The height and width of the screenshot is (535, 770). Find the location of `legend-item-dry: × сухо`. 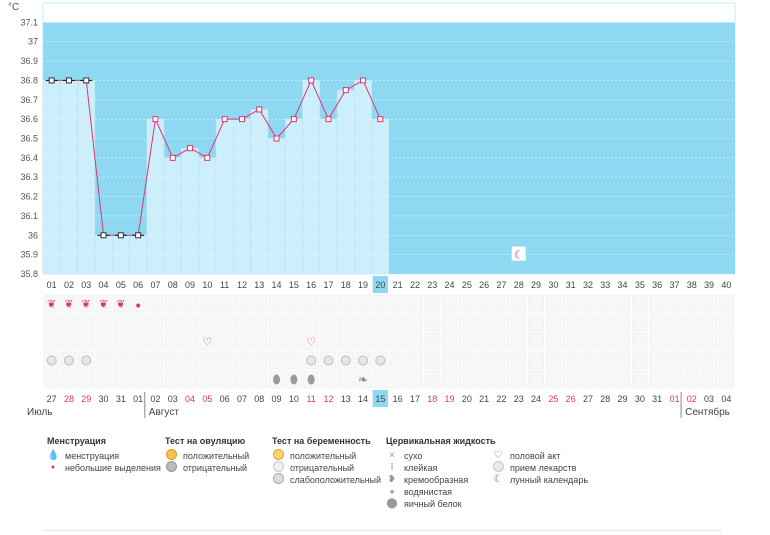

legend-item-dry: × сухо is located at coordinates (441, 456).